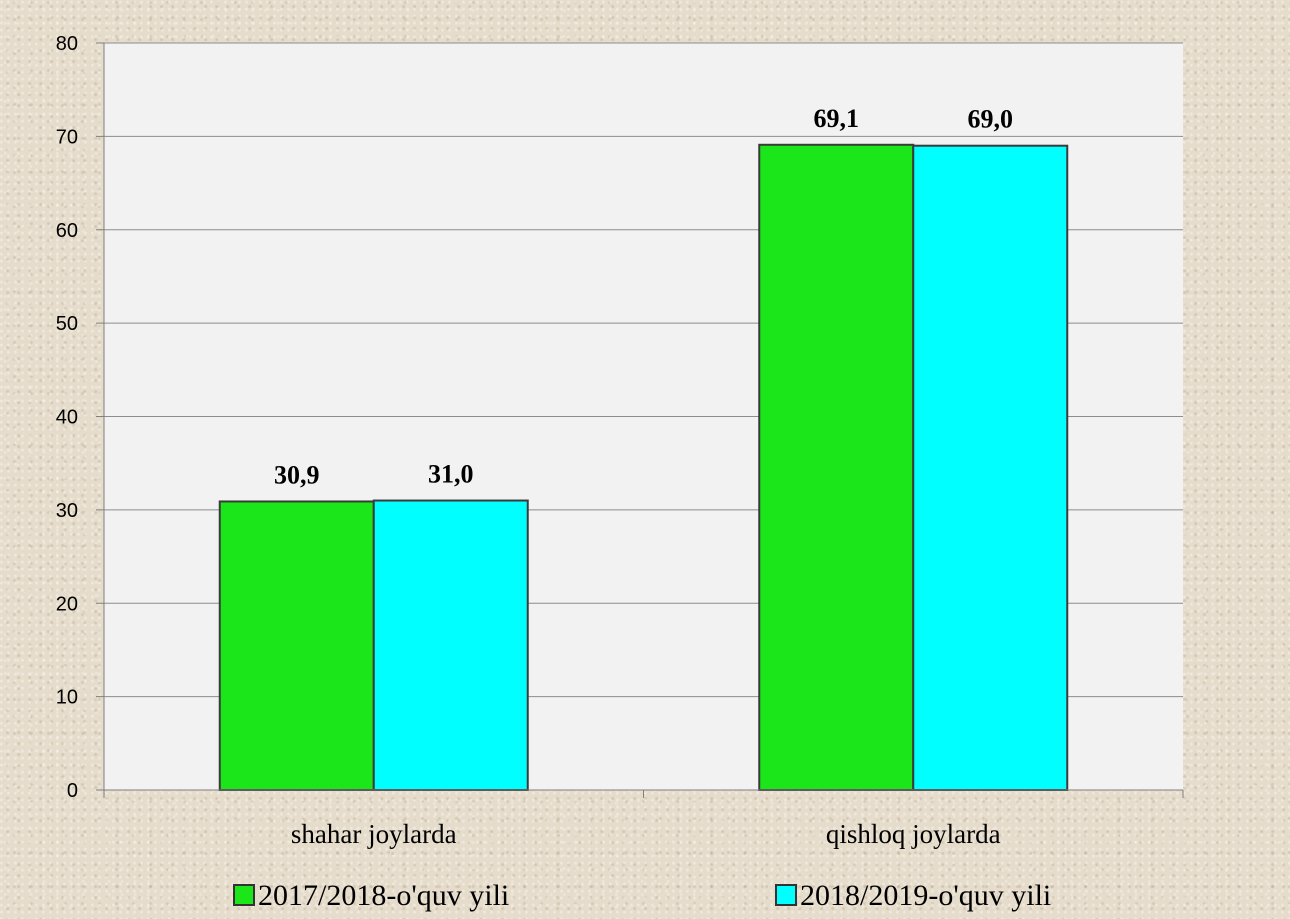 Image resolution: width=1290 pixels, height=919 pixels. Describe the element at coordinates (72, 791) in the screenshot. I see `y-tick-label: 0` at that location.